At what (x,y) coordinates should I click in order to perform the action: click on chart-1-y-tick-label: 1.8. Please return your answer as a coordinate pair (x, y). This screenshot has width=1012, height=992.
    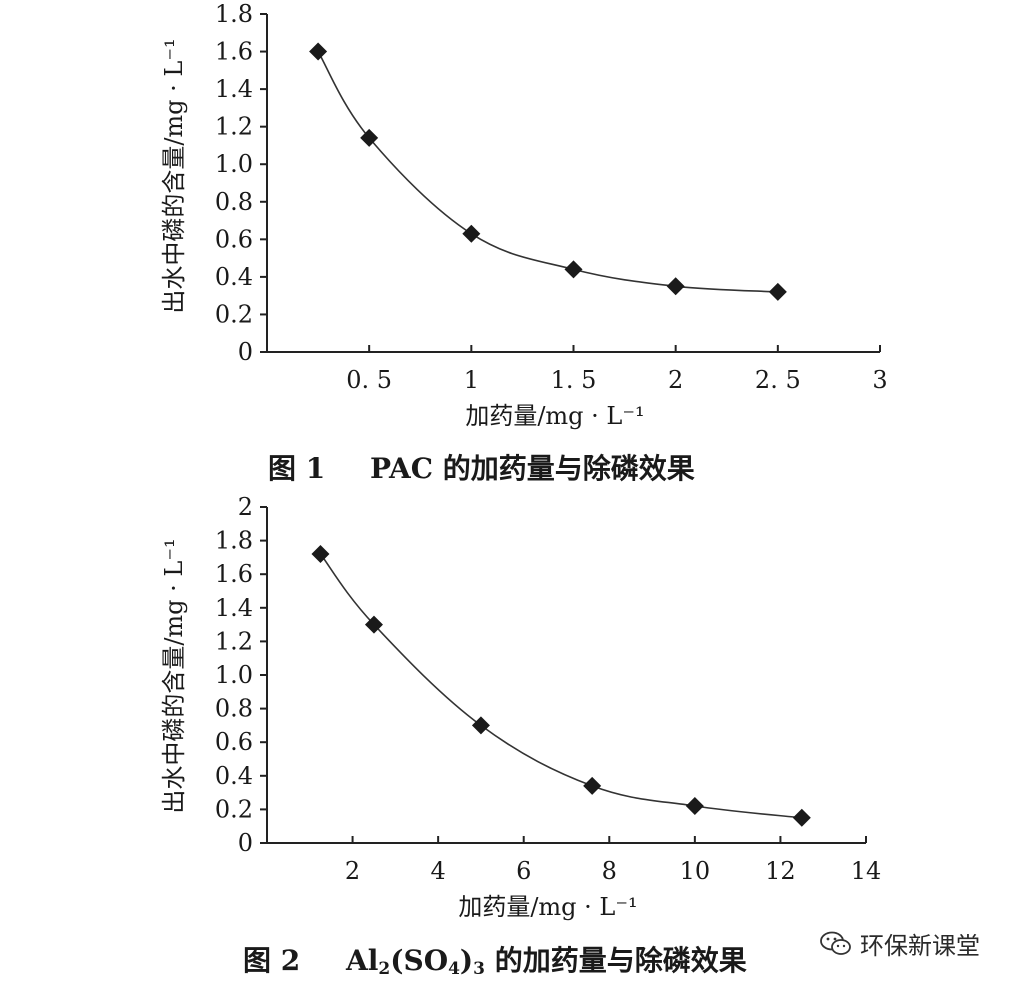
    Looking at the image, I should click on (234, 14).